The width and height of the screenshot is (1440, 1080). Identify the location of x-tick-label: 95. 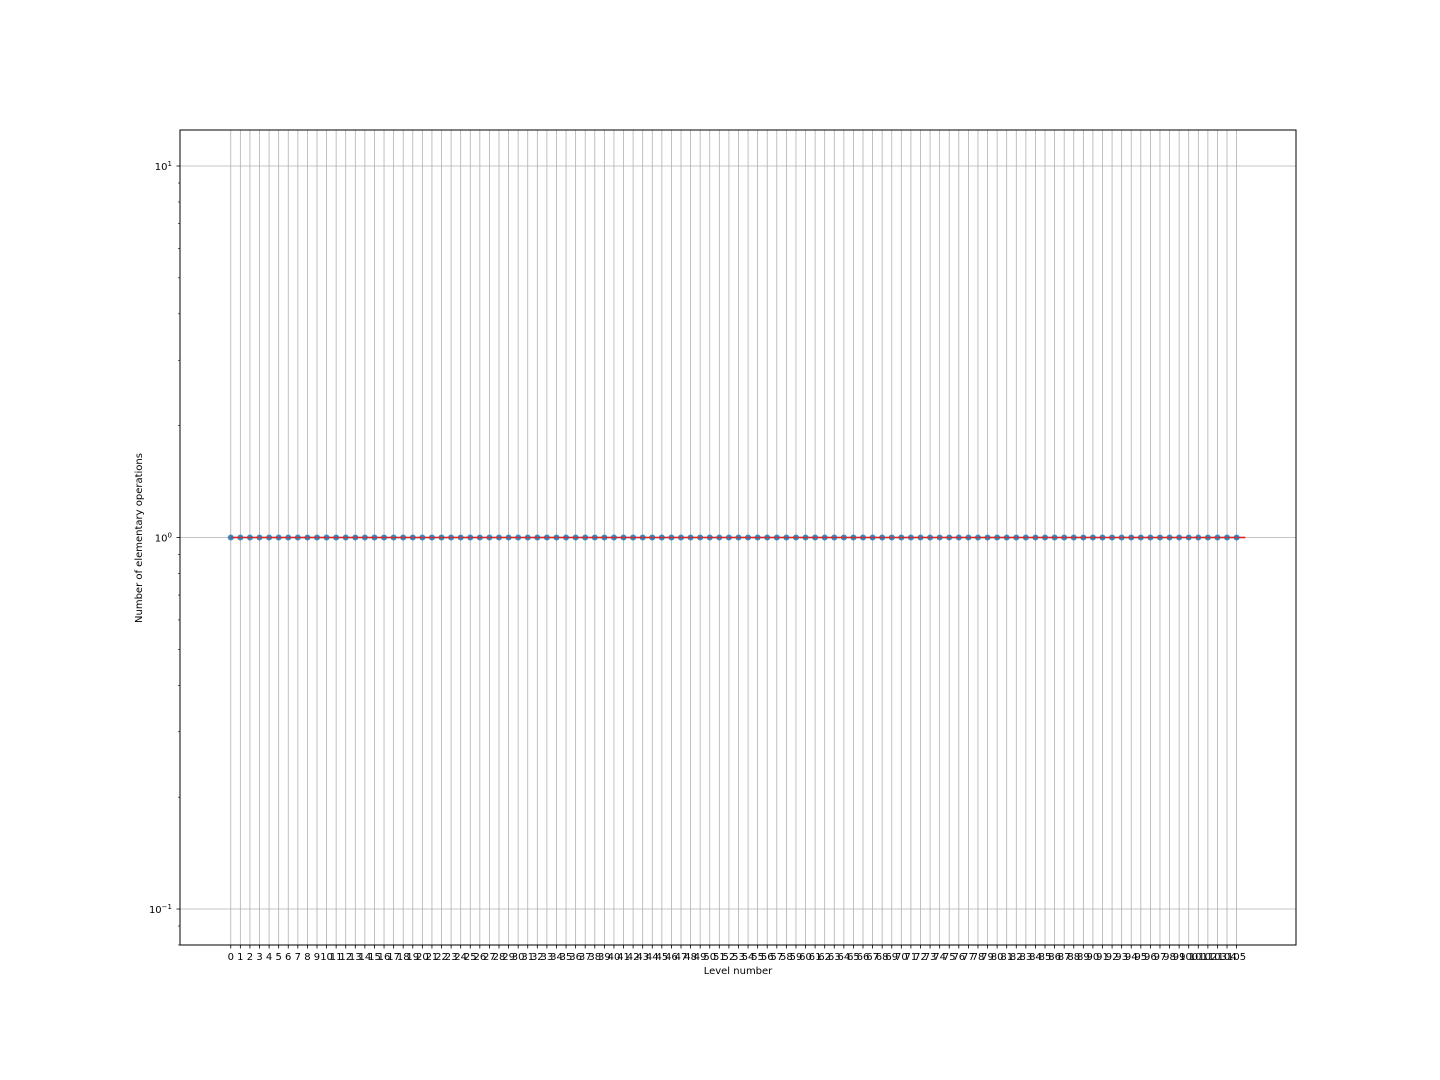
(1140, 957).